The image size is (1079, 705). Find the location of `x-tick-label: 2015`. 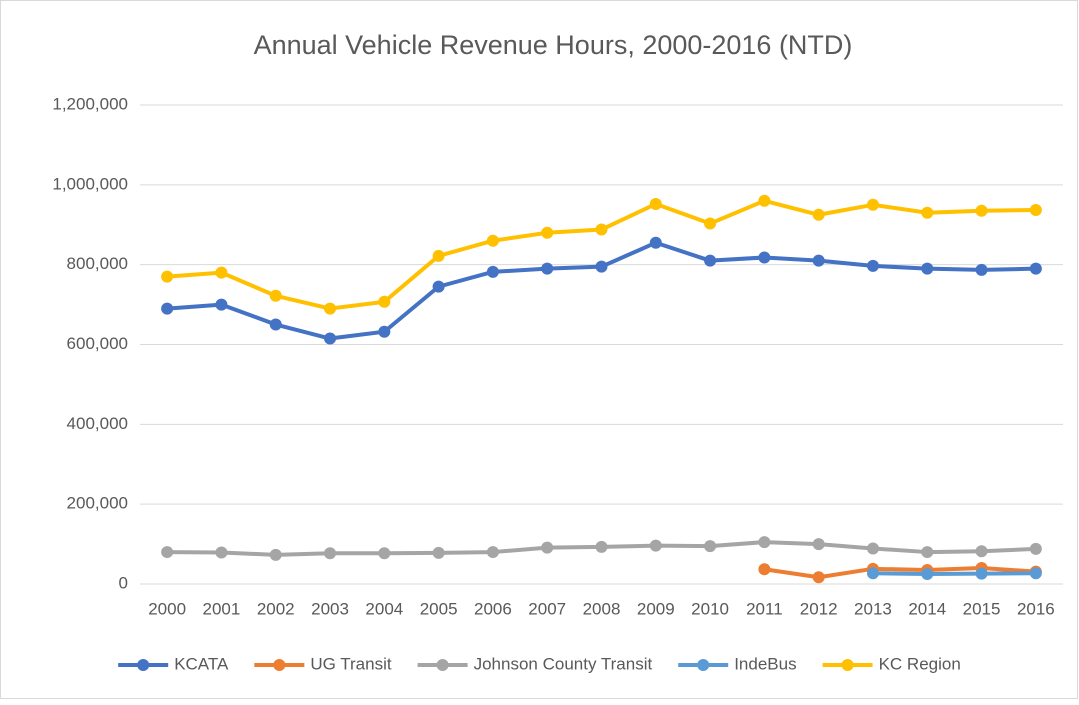

x-tick-label: 2015 is located at coordinates (982, 608).